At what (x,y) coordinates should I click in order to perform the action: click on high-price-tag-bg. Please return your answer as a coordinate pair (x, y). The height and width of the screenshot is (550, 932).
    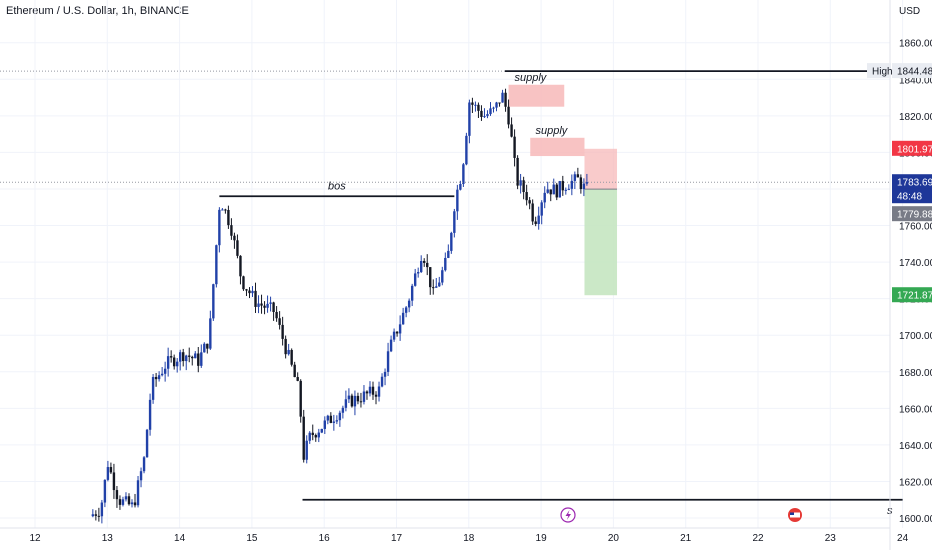
    Looking at the image, I should click on (912, 71).